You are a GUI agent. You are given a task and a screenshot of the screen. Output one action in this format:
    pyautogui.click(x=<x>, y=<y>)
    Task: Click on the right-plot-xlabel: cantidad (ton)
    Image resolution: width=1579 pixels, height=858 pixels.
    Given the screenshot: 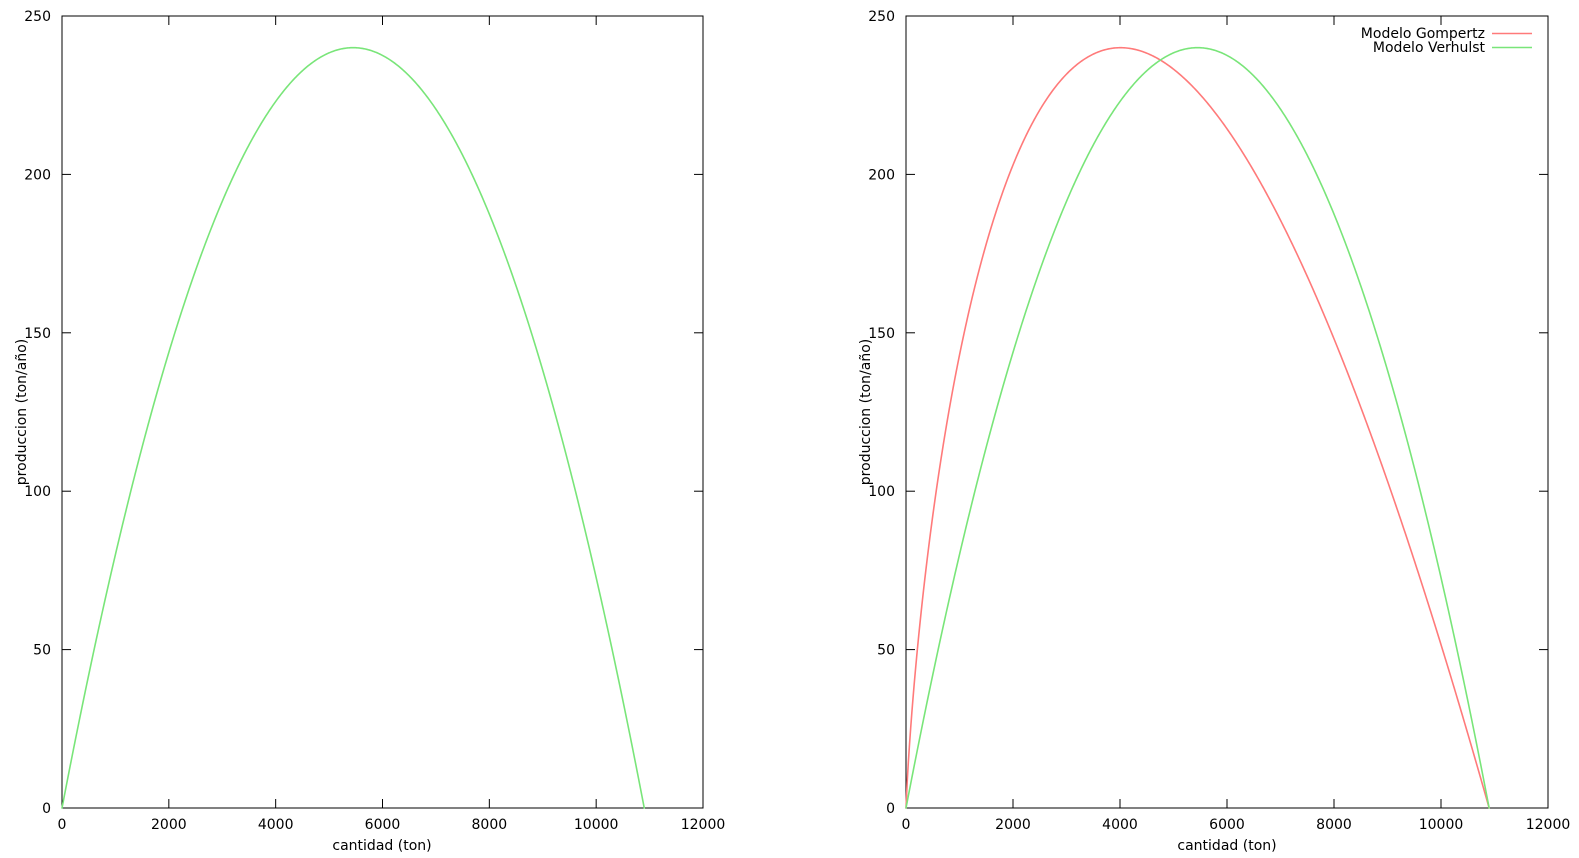 What is the action you would take?
    pyautogui.click(x=1226, y=846)
    